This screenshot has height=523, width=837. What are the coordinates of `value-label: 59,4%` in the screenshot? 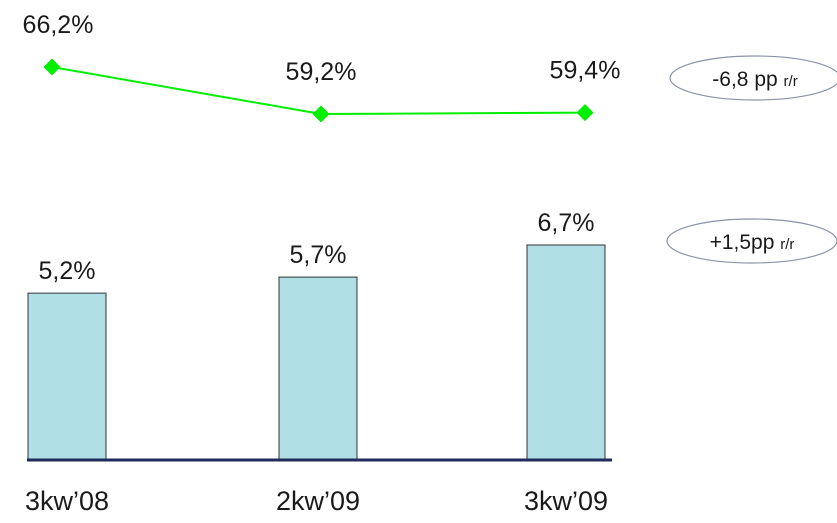 It's located at (585, 71).